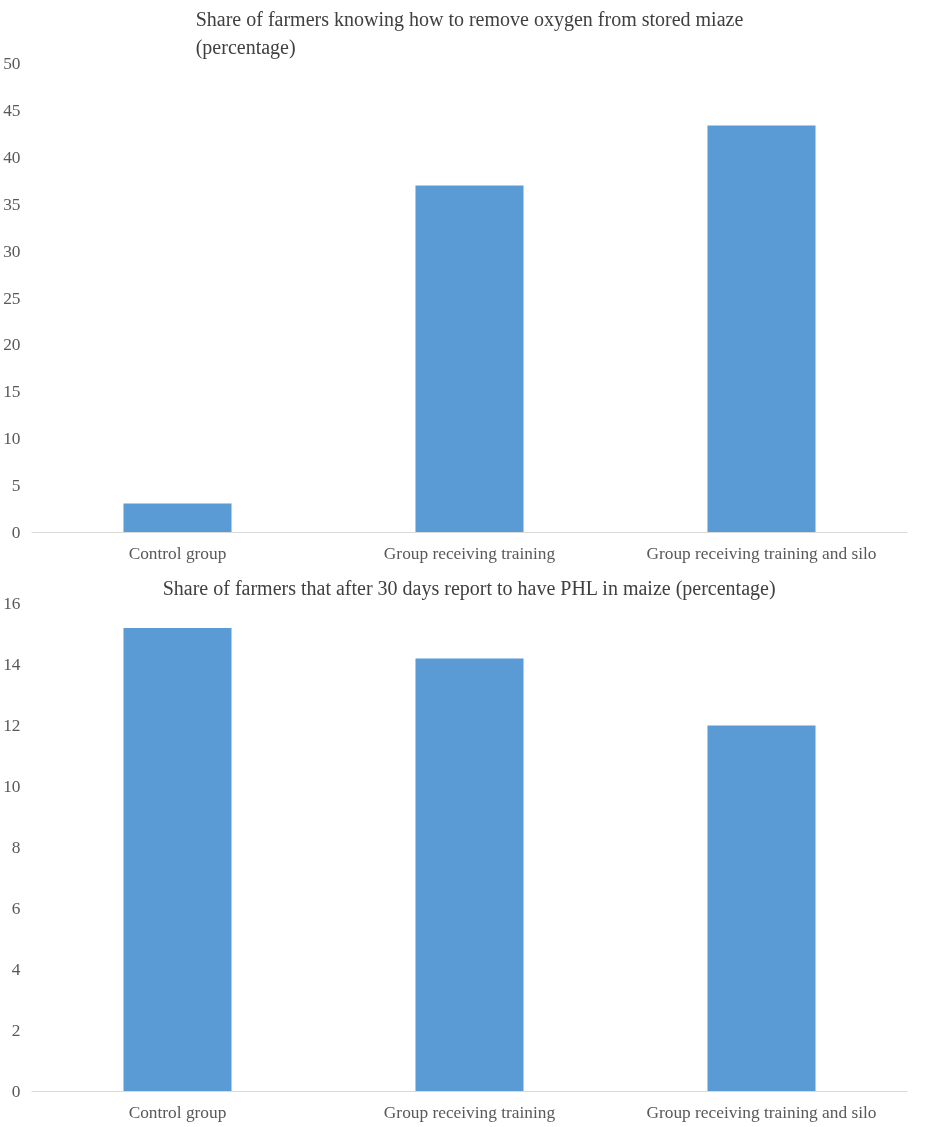  What do you see at coordinates (12, 345) in the screenshot?
I see `y-tick-label: 20` at bounding box center [12, 345].